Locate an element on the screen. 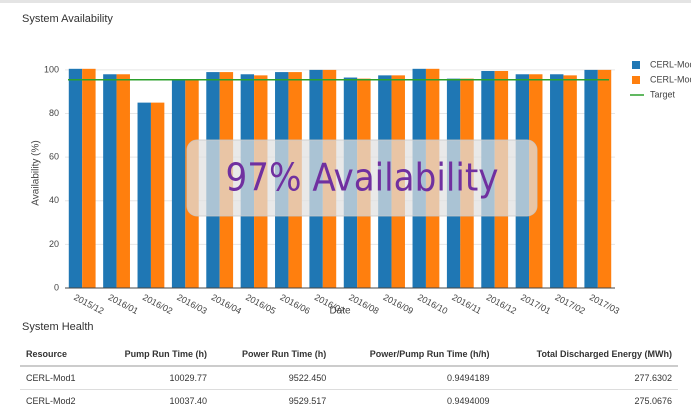 The image size is (691, 406). x-tick-label: 2016/11 is located at coordinates (466, 304).